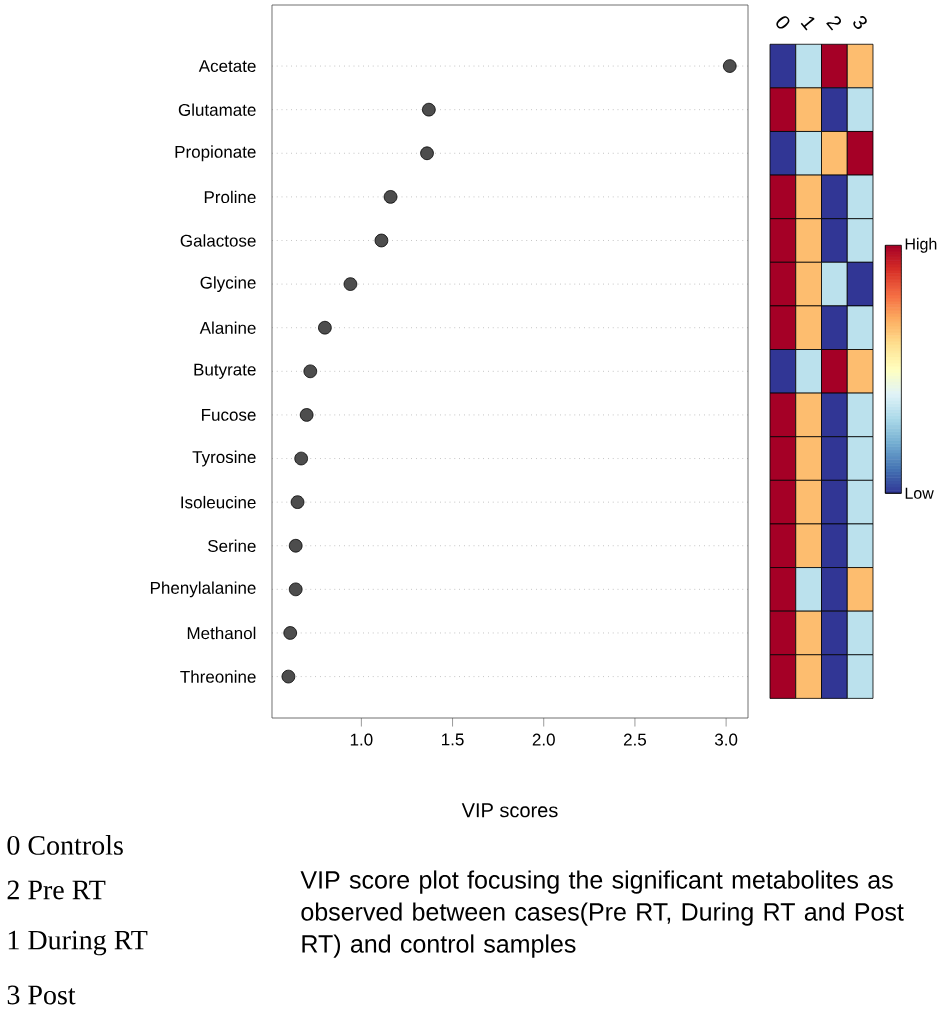  I want to click on x-tick-label: 2.0, so click(543, 739).